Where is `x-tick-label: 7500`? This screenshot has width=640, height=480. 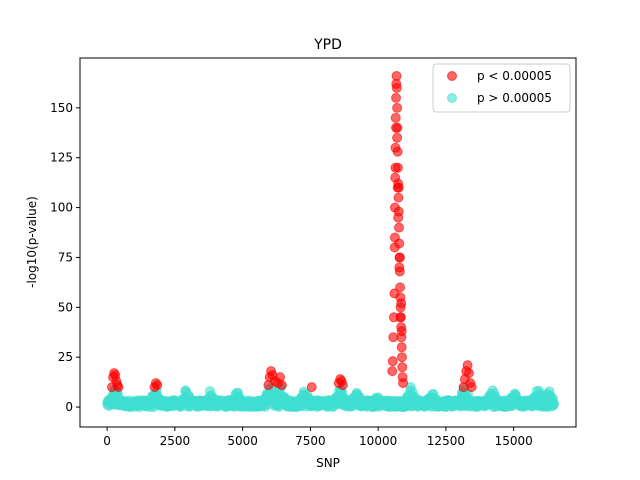
x-tick-label: 7500 is located at coordinates (310, 441).